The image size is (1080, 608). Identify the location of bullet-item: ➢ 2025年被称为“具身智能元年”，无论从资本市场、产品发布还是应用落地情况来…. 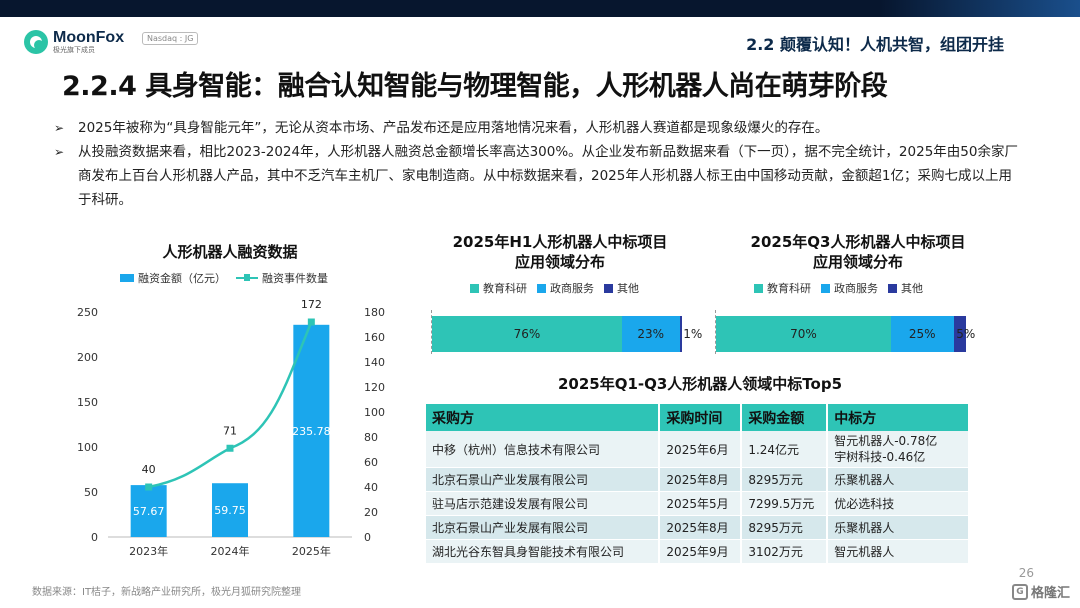
(539, 128).